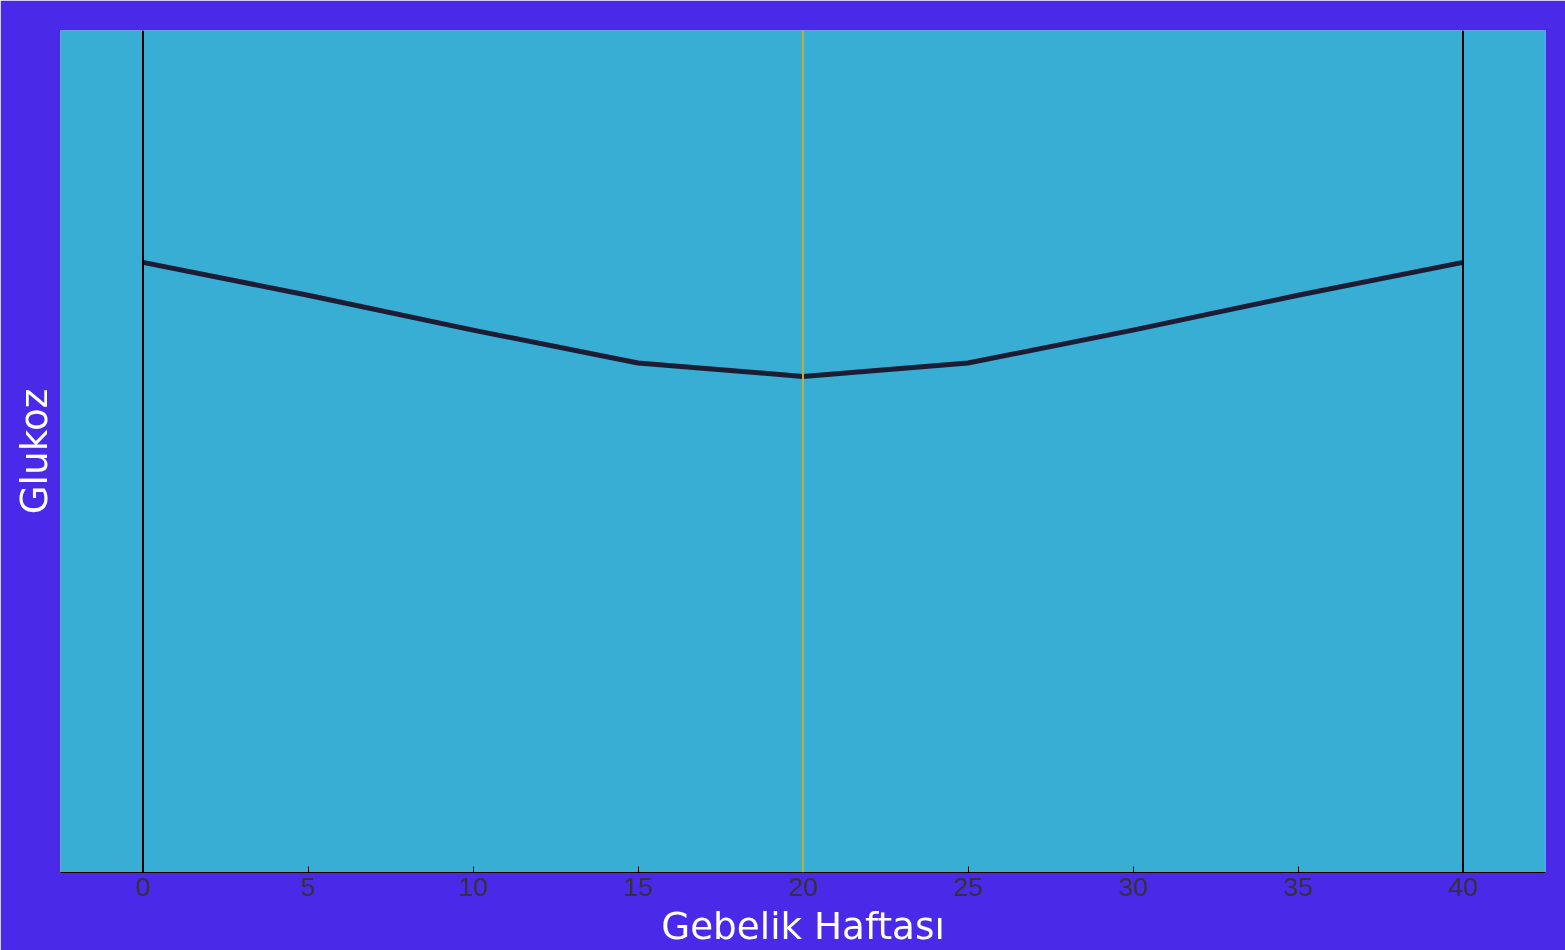  Describe the element at coordinates (1298, 886) in the screenshot. I see `x-tick-label: 35` at that location.